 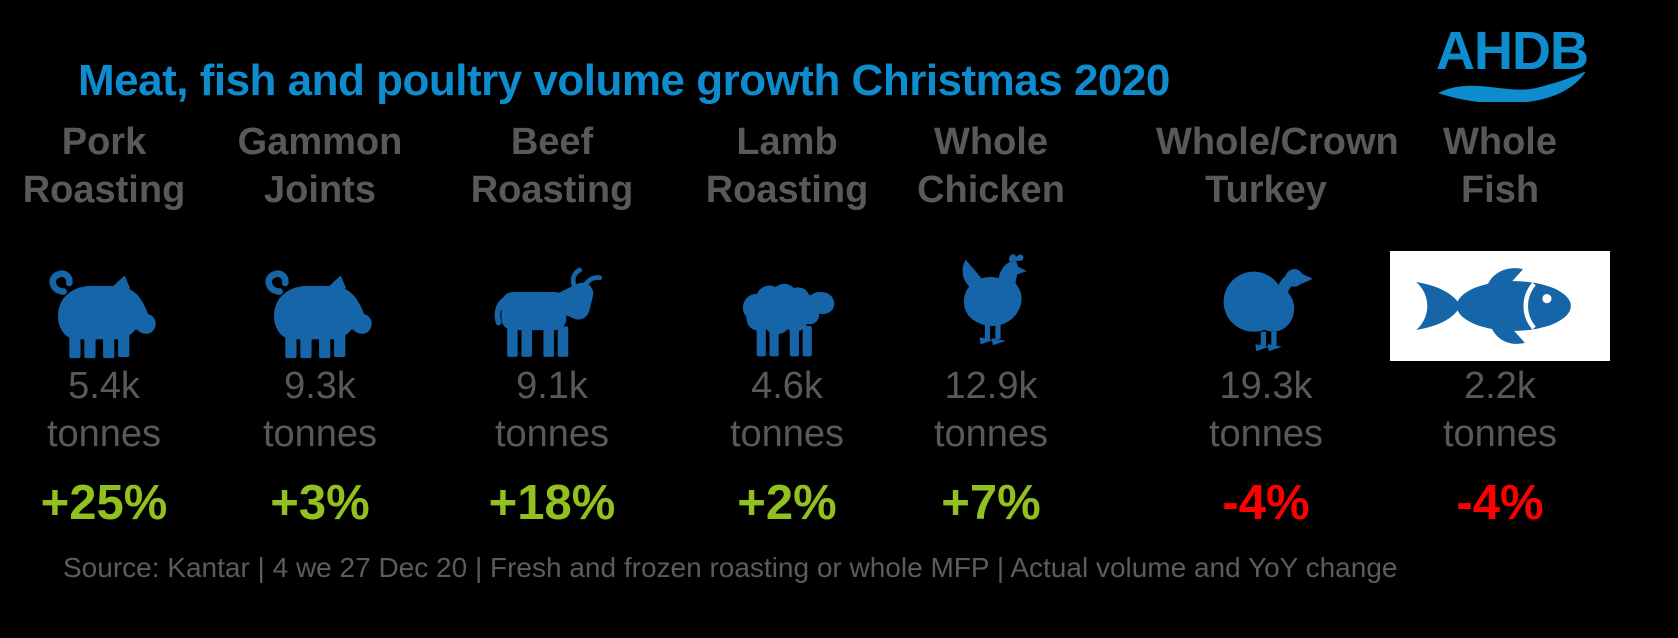 What do you see at coordinates (552, 503) in the screenshot?
I see `yoy-change: +18%` at bounding box center [552, 503].